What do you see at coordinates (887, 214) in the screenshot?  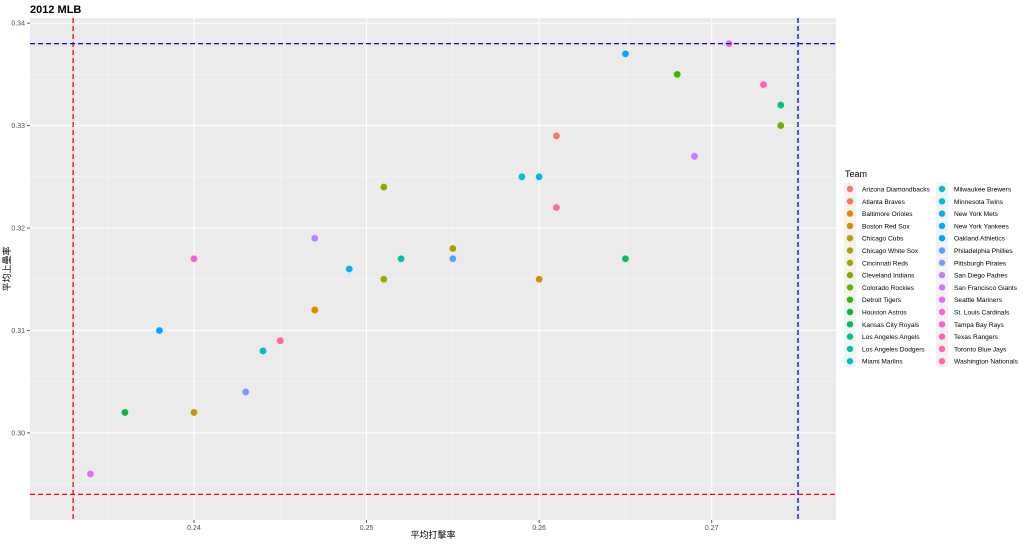 I see `legend-label: Baltimore Orioles` at bounding box center [887, 214].